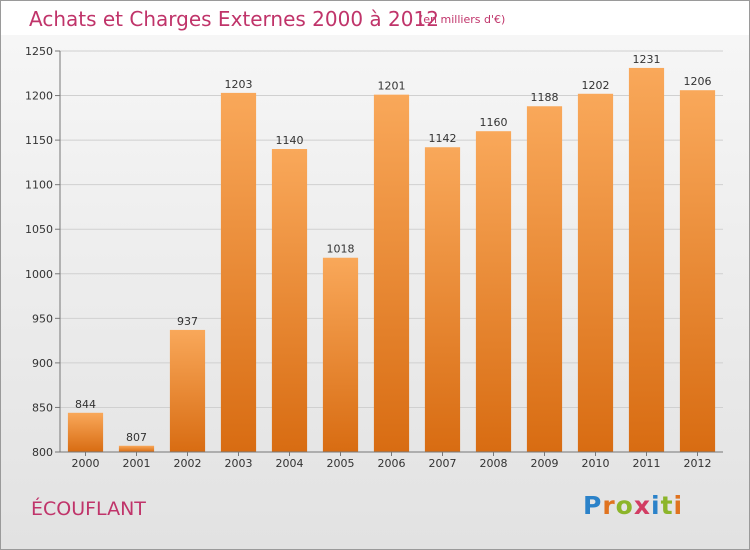 This screenshot has height=550, width=750. What do you see at coordinates (593, 505) in the screenshot?
I see `logo-letter: P` at bounding box center [593, 505].